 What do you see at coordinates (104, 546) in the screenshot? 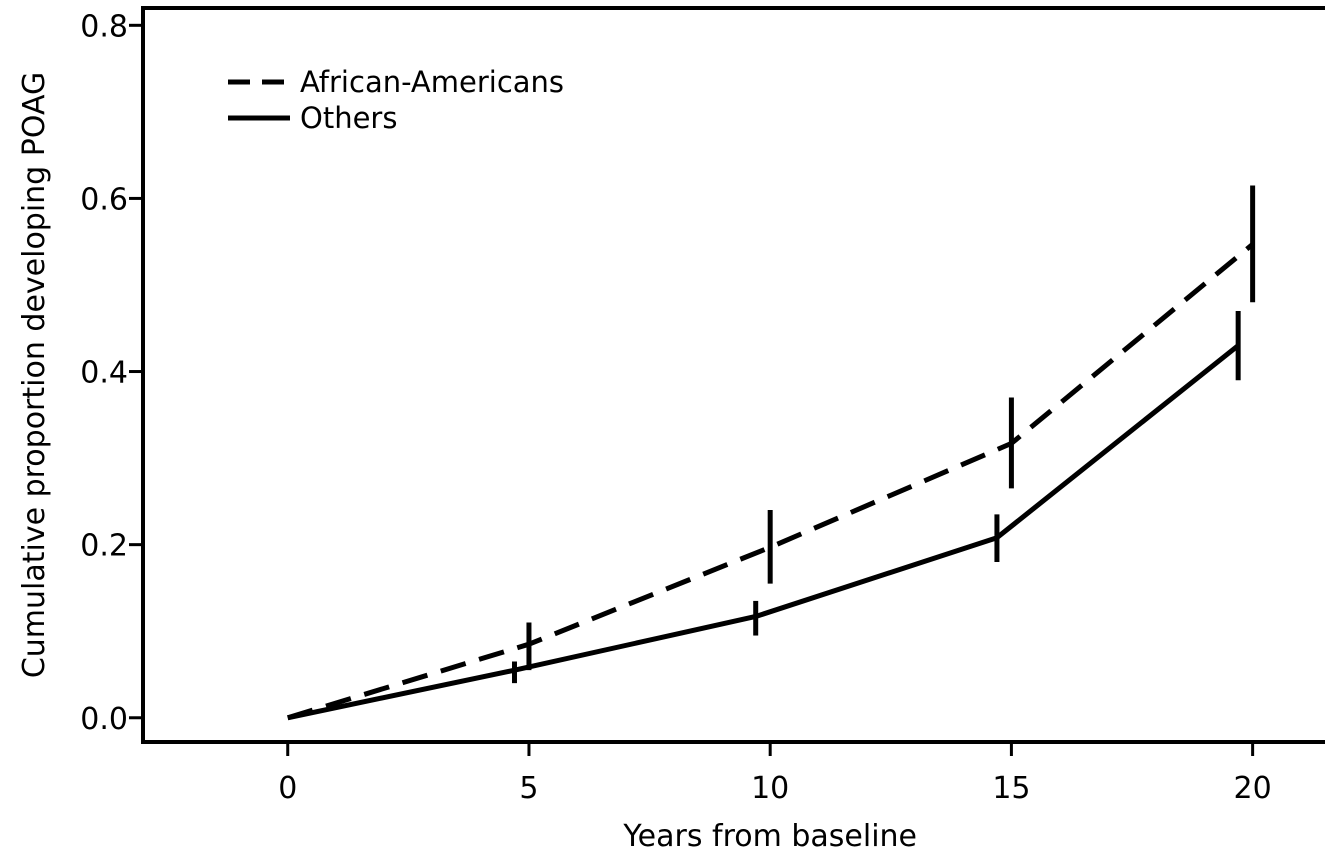
I see `y-tick-label: 0.2` at bounding box center [104, 546].